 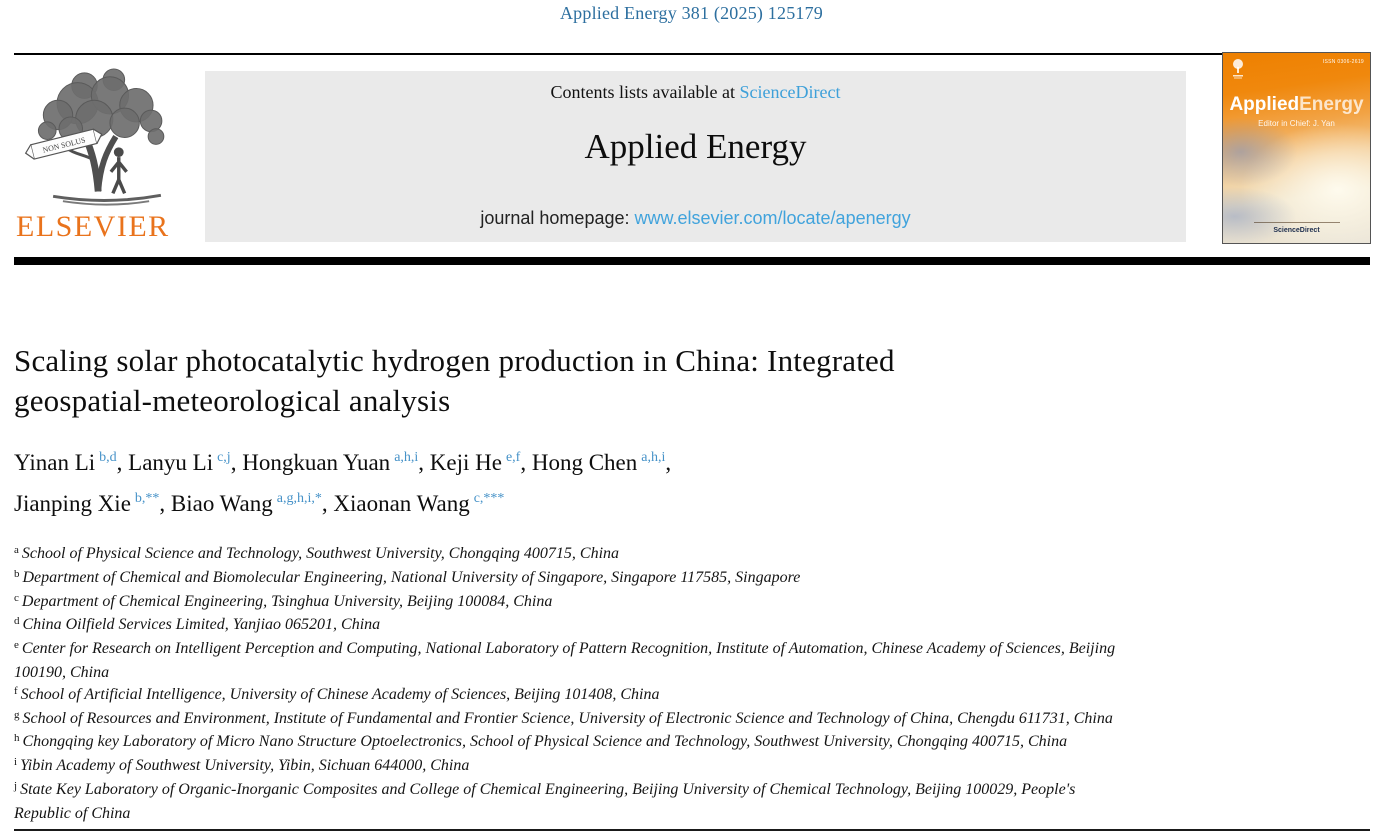 What do you see at coordinates (694, 673) in the screenshot?
I see `affiliation-line: 100190, China` at bounding box center [694, 673].